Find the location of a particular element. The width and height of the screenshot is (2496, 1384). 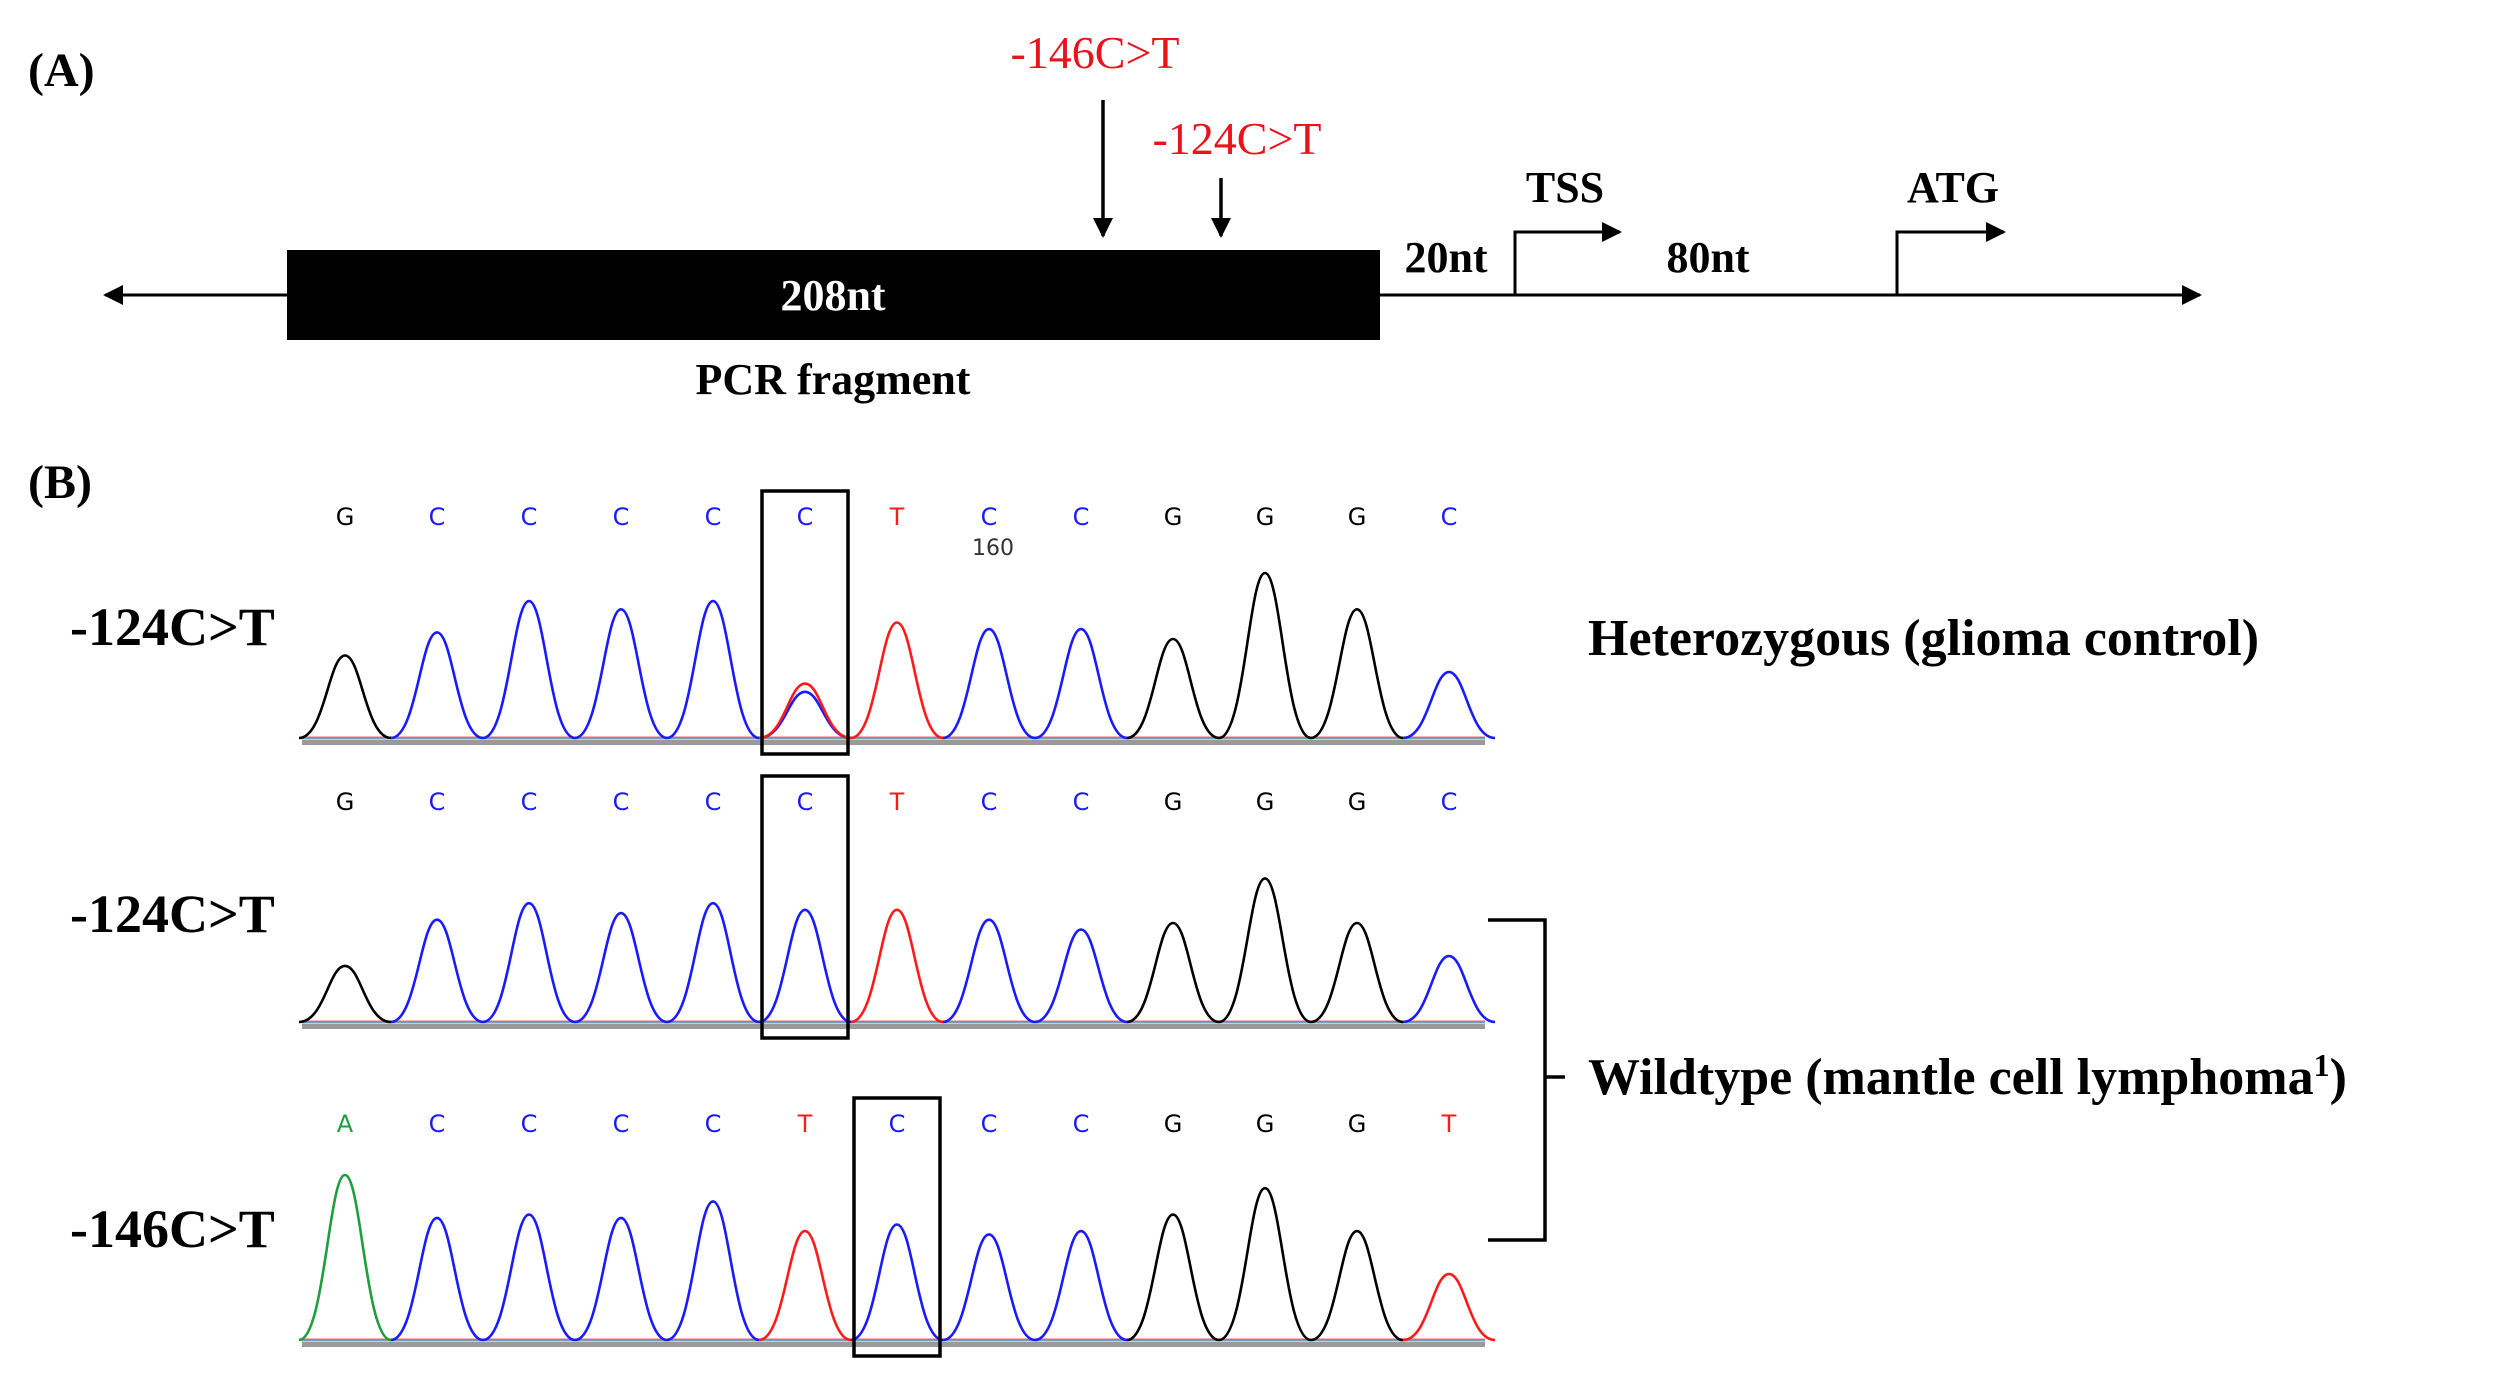

panel-a-label: (A) is located at coordinates (61, 70).